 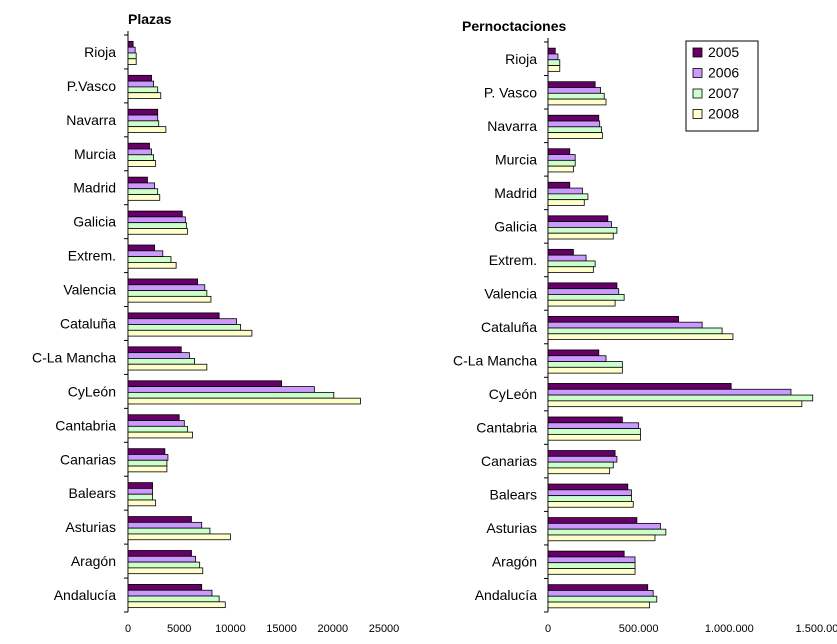 What do you see at coordinates (384, 629) in the screenshot?
I see `x-tick-label: 25000` at bounding box center [384, 629].